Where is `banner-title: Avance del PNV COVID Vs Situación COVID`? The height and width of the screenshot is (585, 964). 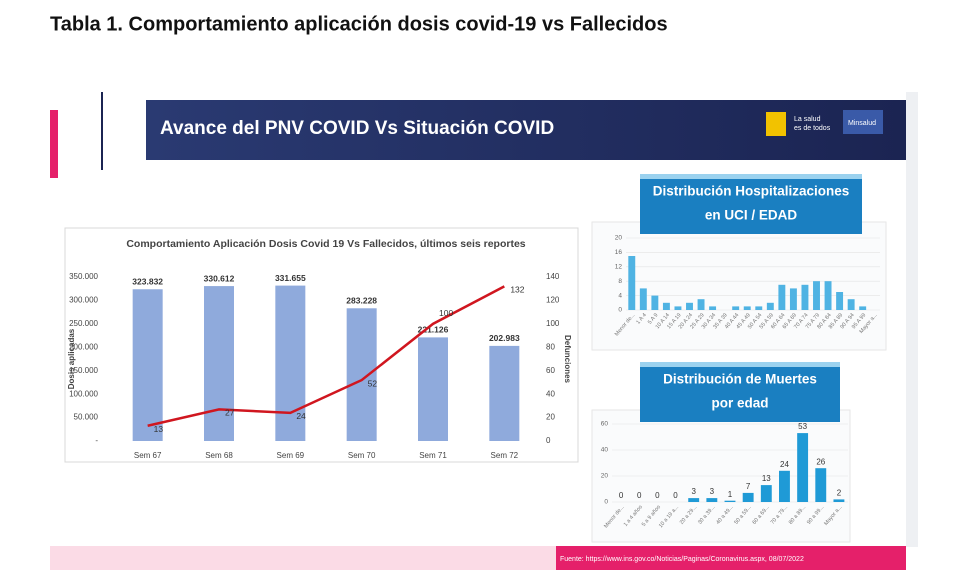 banner-title: Avance del PNV COVID Vs Situación COVID is located at coordinates (357, 128).